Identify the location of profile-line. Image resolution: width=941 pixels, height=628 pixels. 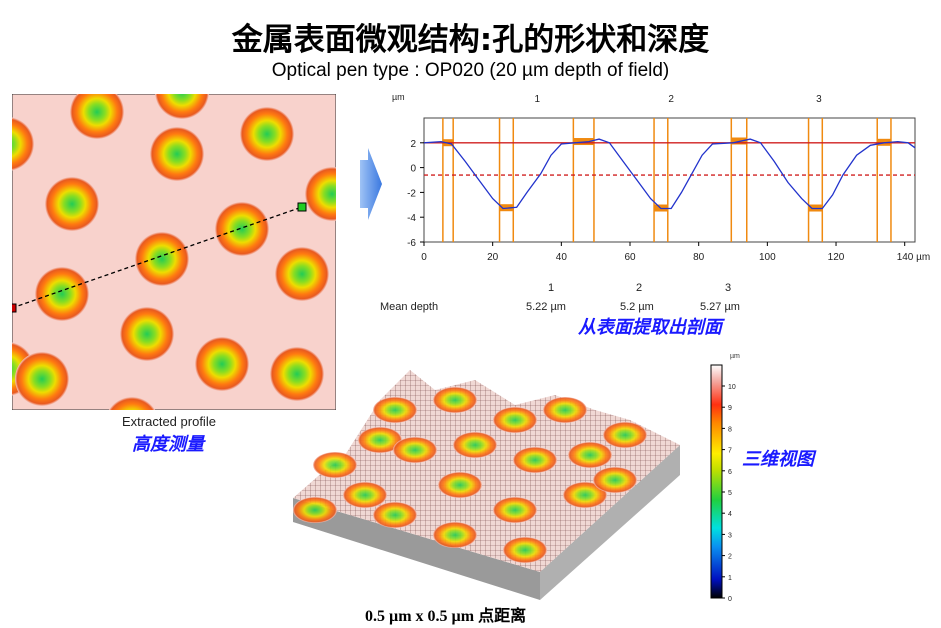
(157, 257).